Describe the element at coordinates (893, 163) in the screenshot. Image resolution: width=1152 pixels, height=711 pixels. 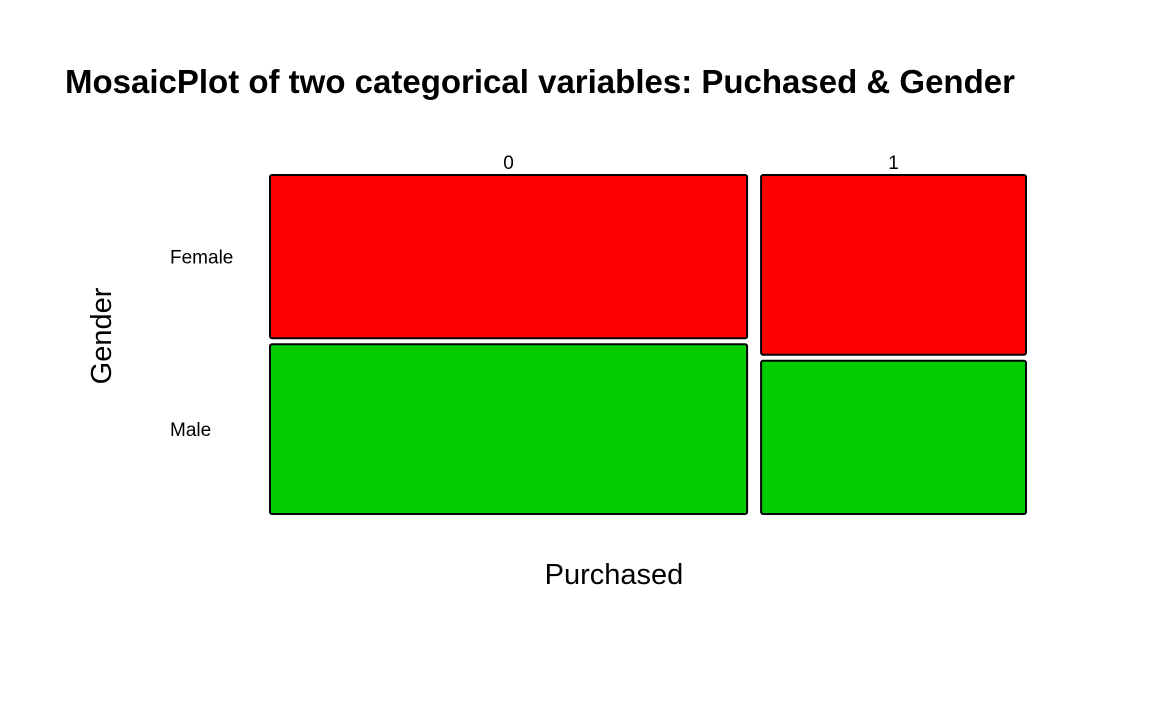
I see `x-tick-label: 1` at that location.